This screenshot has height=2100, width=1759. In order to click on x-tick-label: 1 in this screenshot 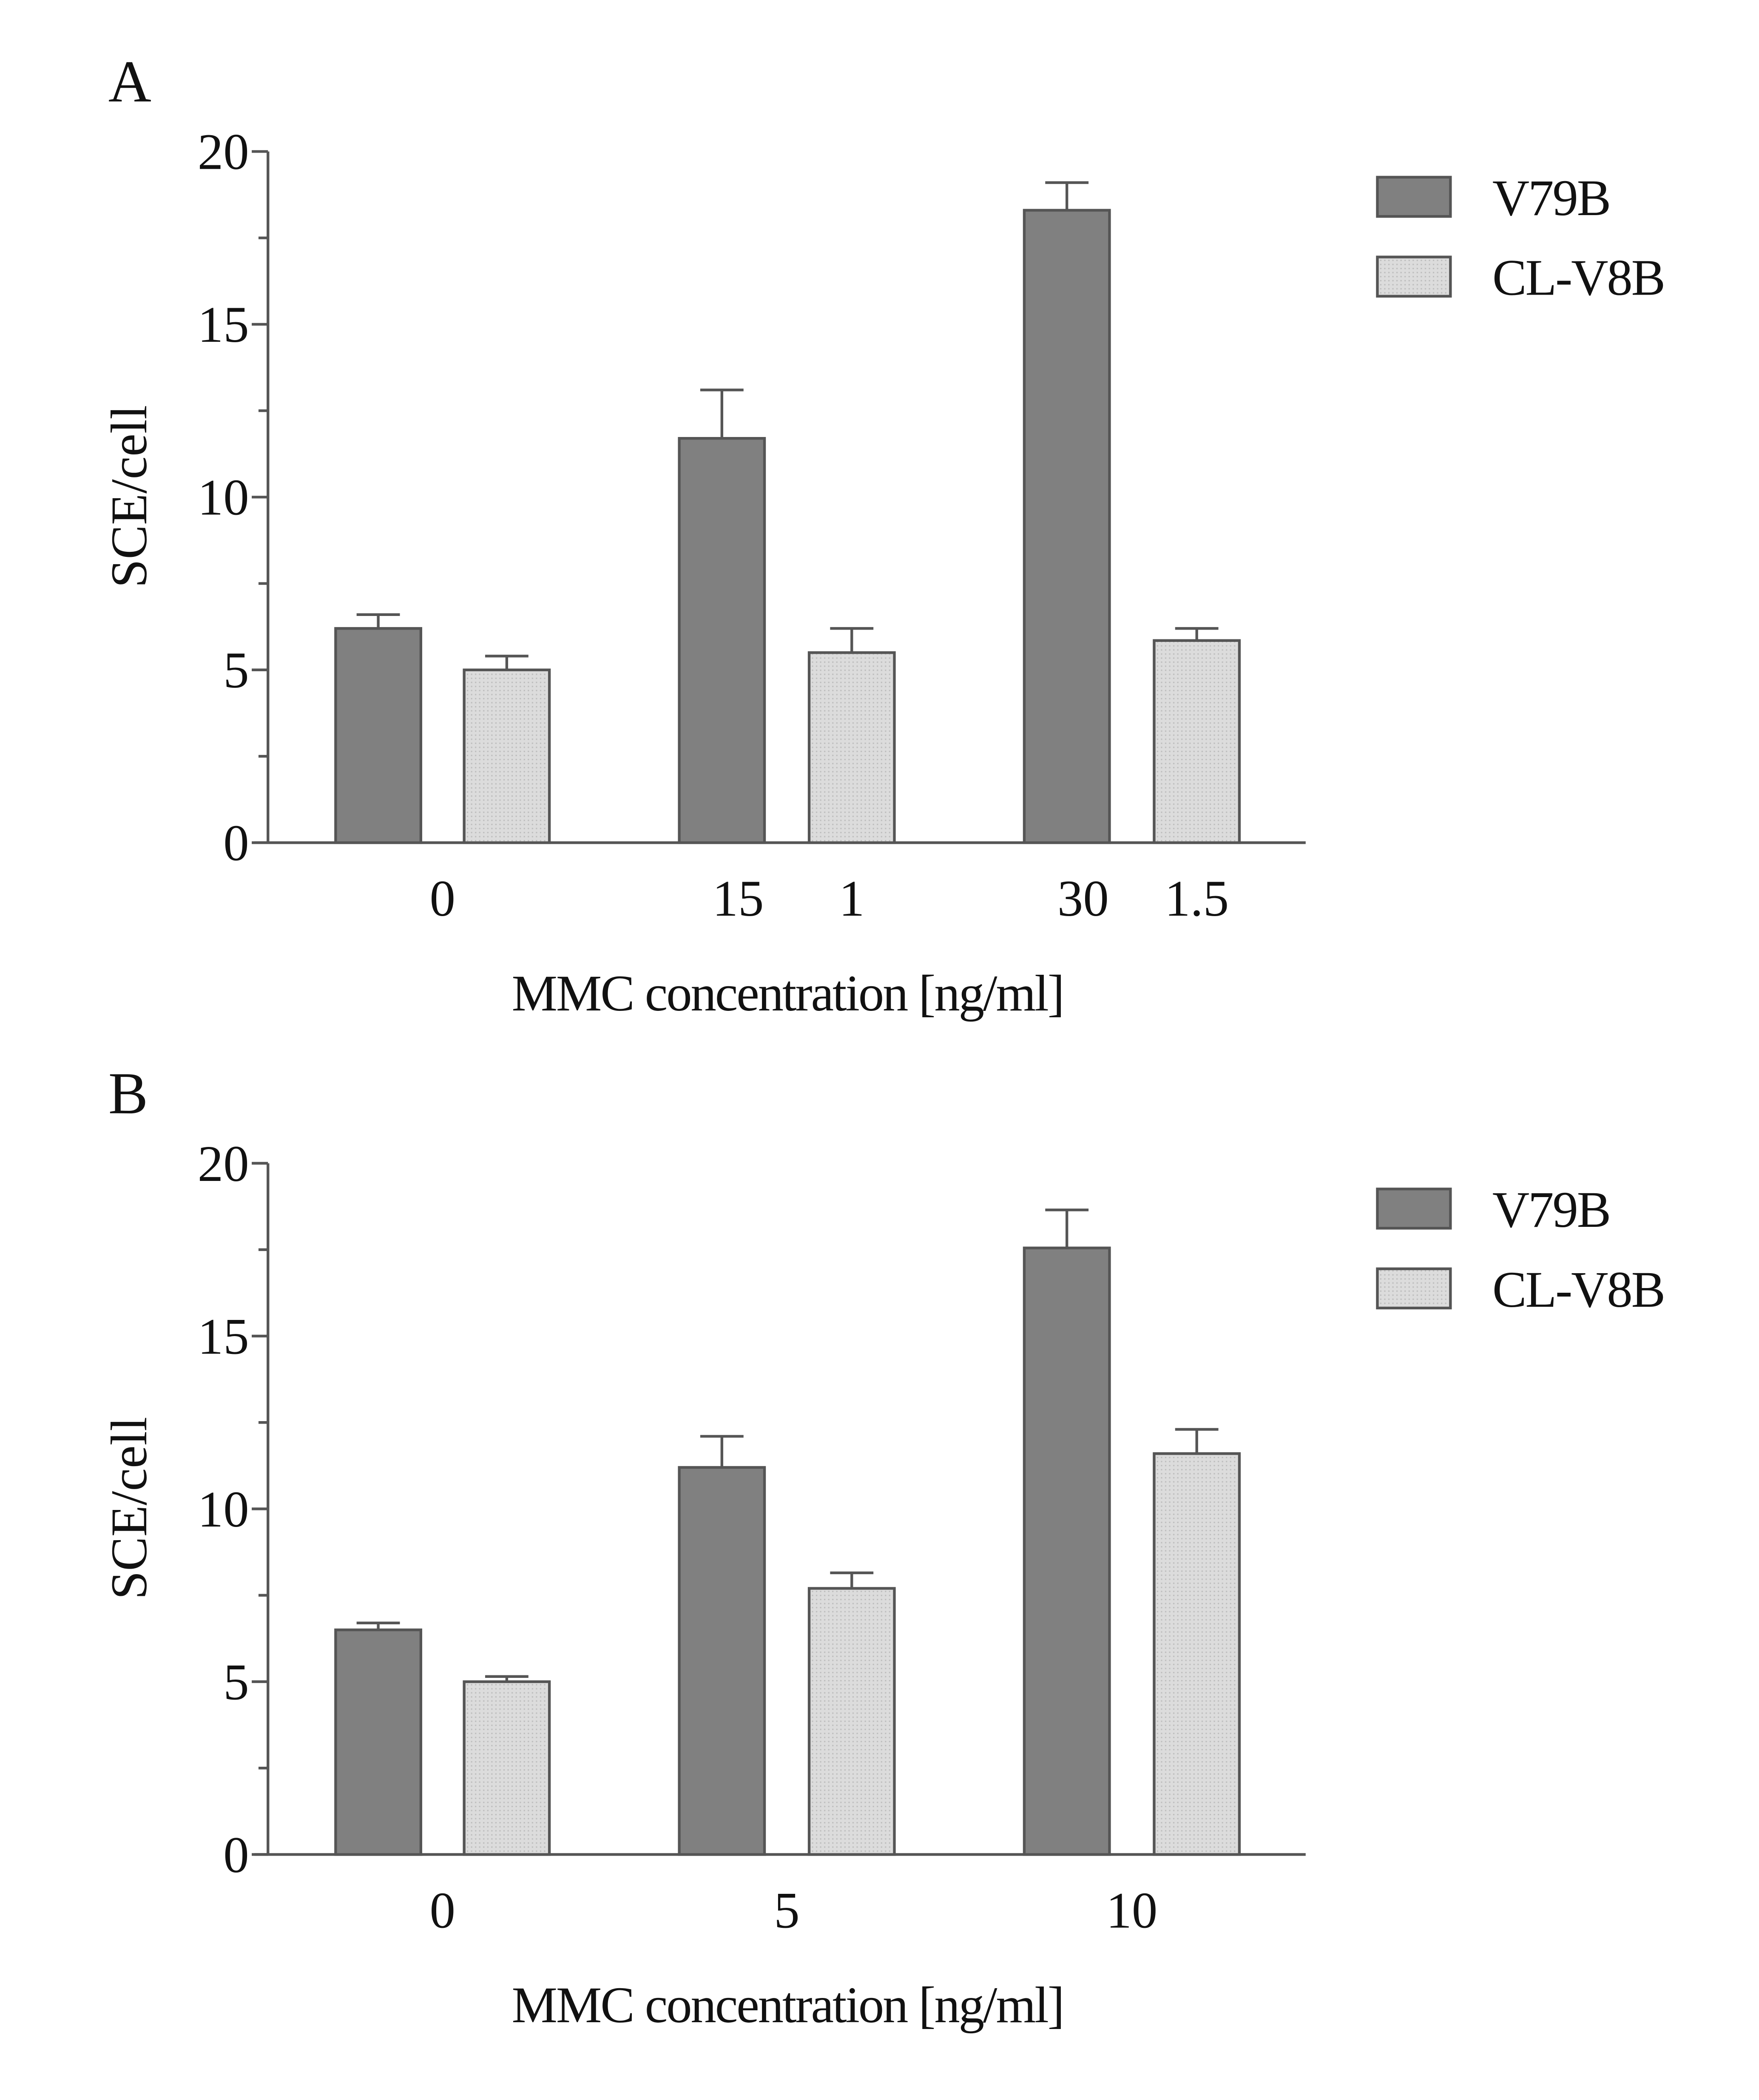, I will do `click(851, 899)`.